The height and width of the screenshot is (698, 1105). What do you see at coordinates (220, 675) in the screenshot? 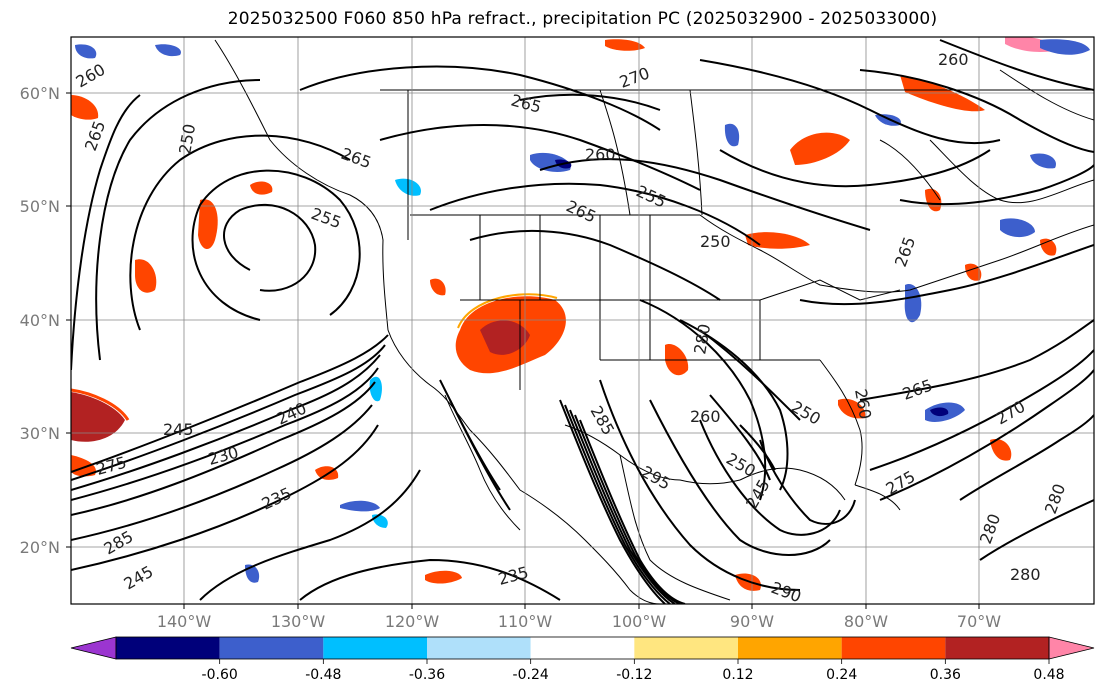
I see `colorbar-tick-label: -0.60` at bounding box center [220, 675].